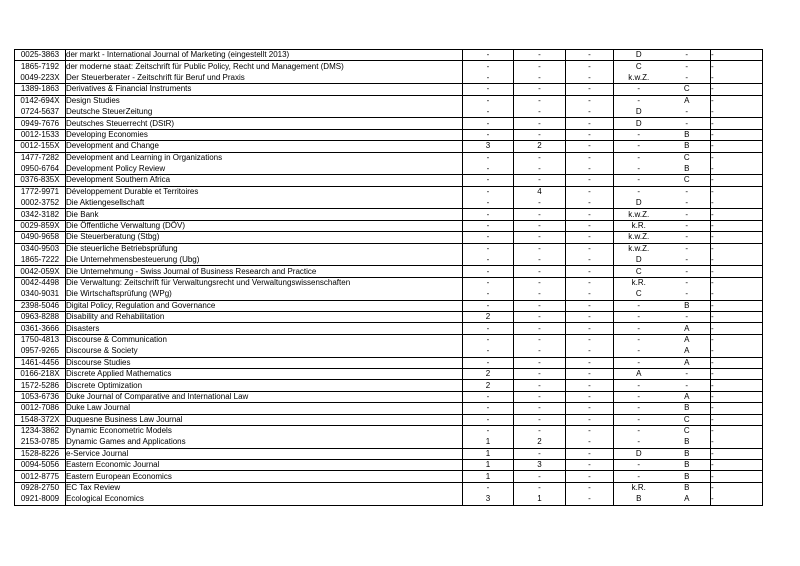  I want to click on issn-cell: 1389-1863, so click(40, 89).